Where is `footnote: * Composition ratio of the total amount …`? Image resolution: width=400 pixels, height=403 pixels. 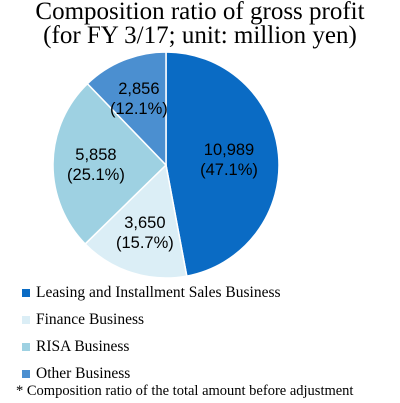
footnote: * Composition ratio of the total amount … is located at coordinates (185, 391).